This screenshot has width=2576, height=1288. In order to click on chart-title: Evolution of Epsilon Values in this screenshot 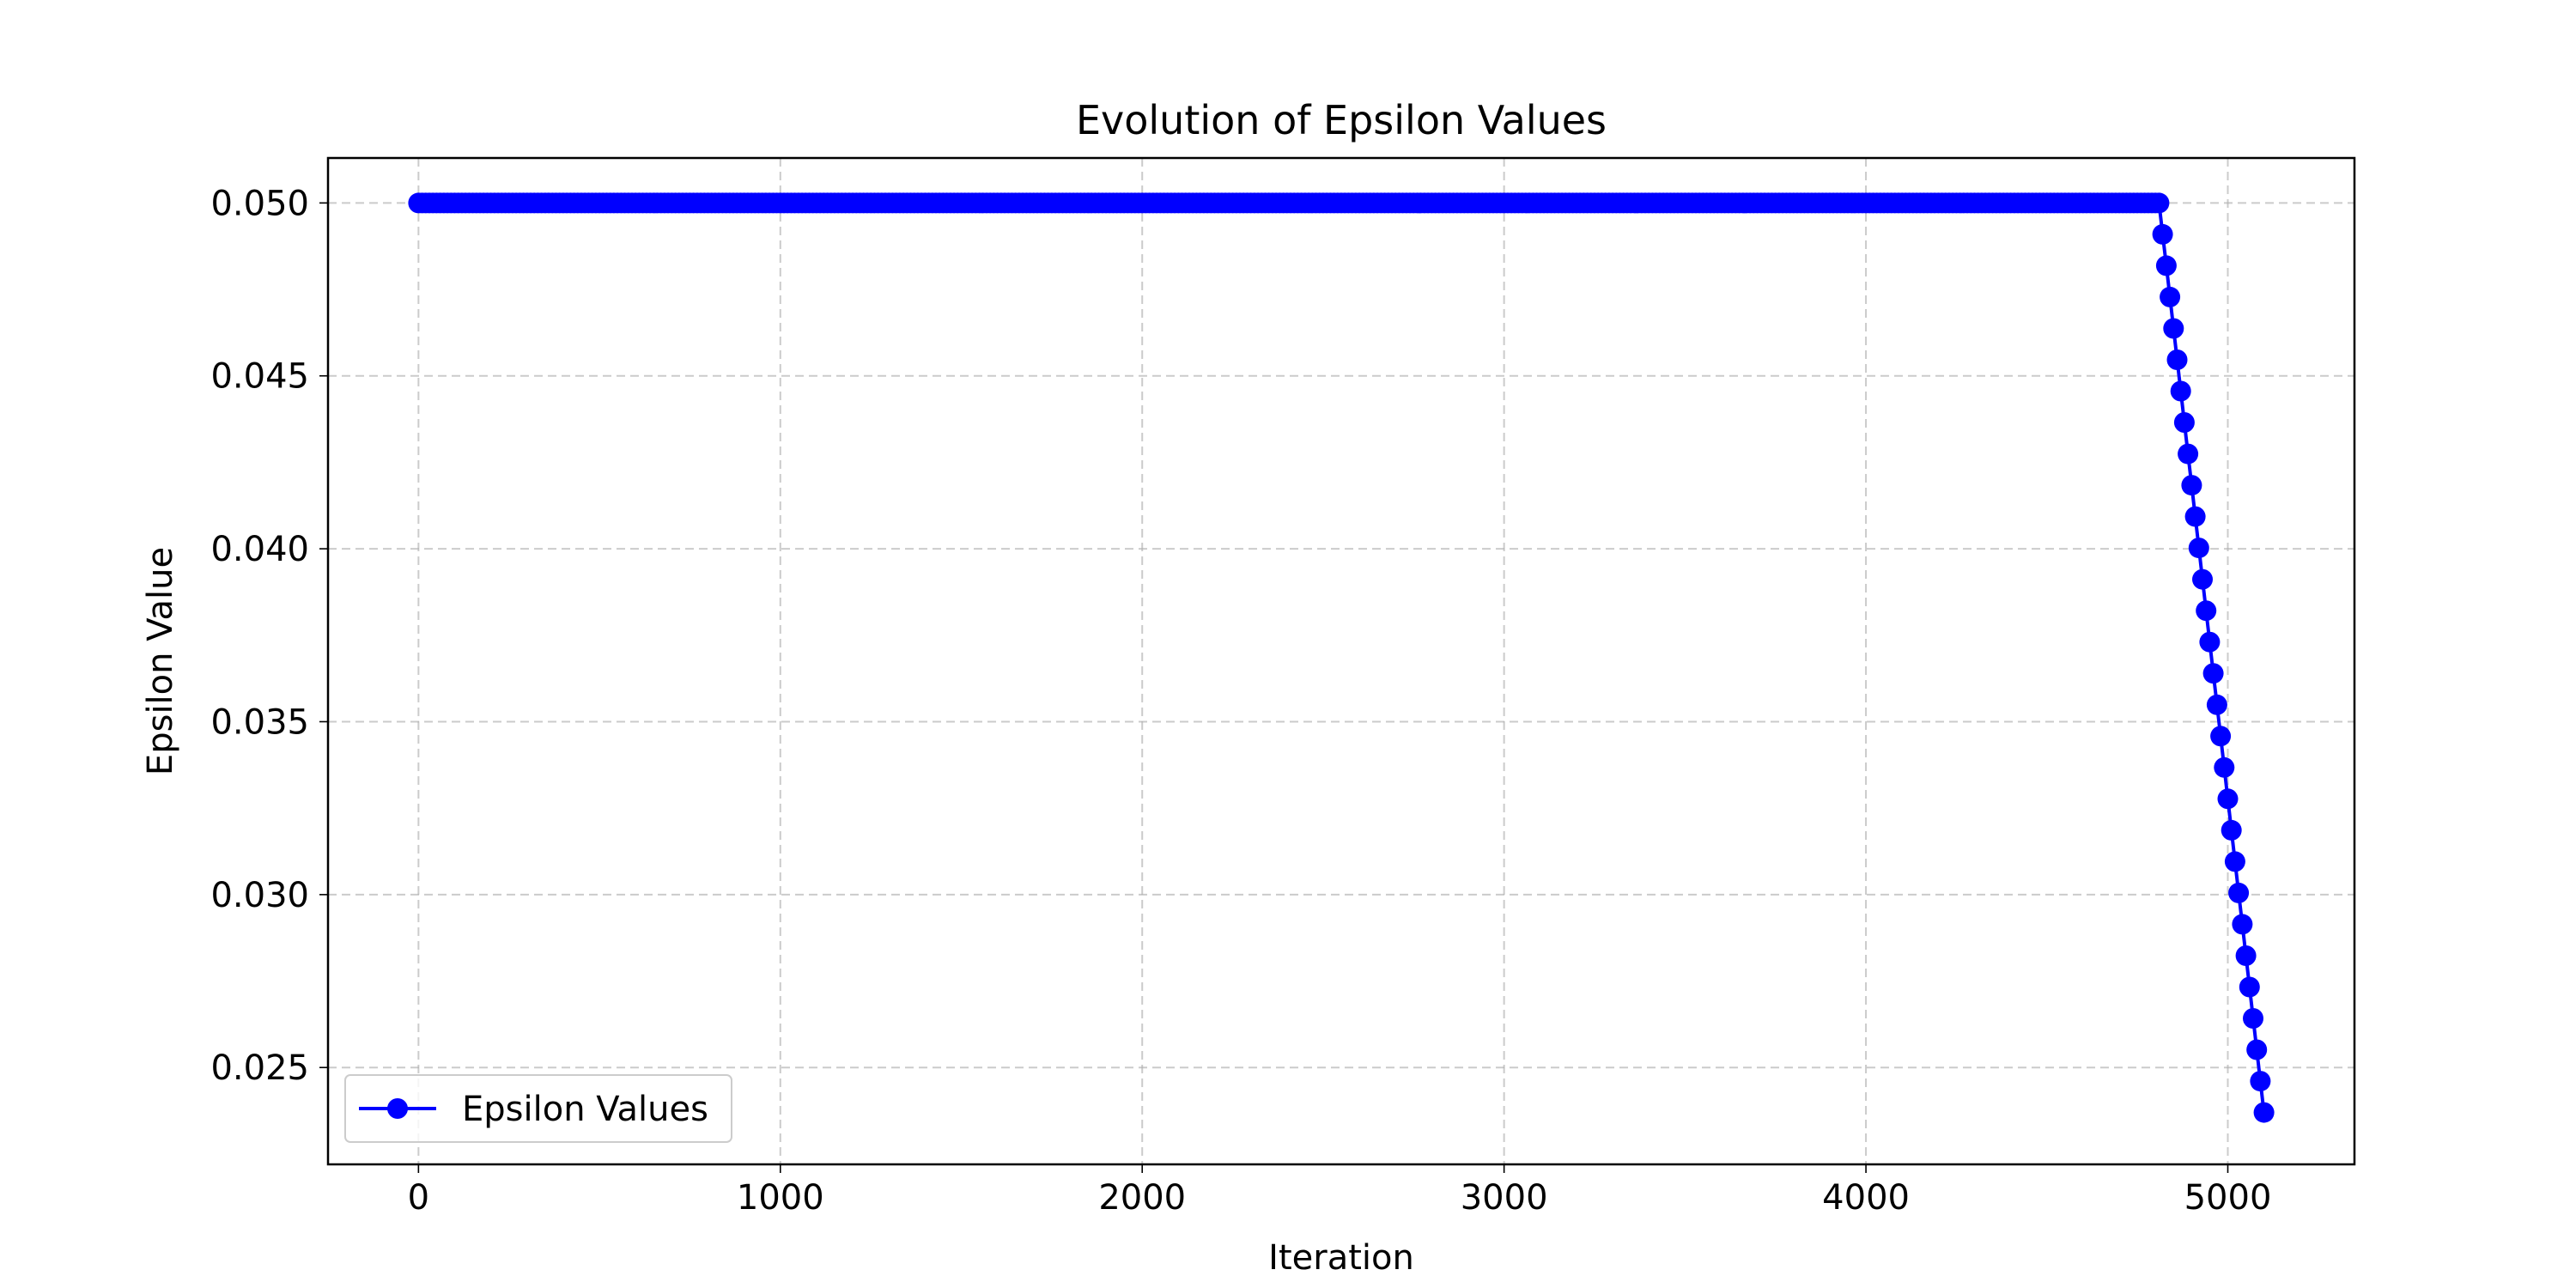, I will do `click(1341, 120)`.